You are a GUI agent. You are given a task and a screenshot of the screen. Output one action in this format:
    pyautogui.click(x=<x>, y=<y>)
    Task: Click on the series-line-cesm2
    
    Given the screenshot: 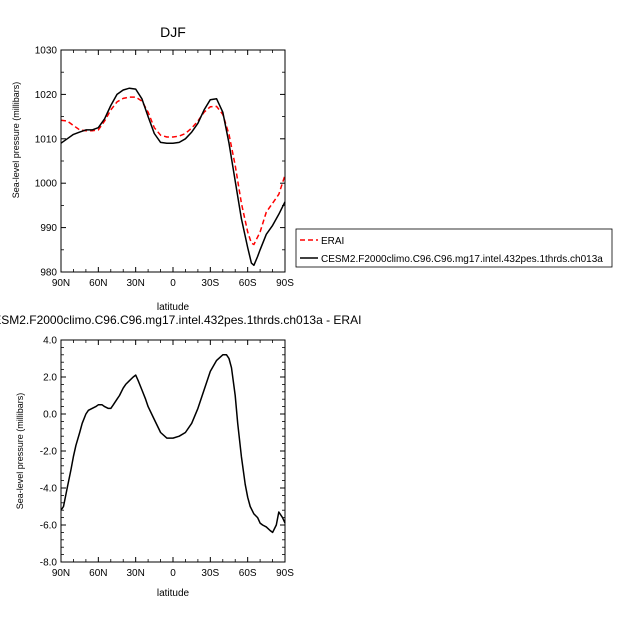 What is the action you would take?
    pyautogui.click(x=173, y=177)
    